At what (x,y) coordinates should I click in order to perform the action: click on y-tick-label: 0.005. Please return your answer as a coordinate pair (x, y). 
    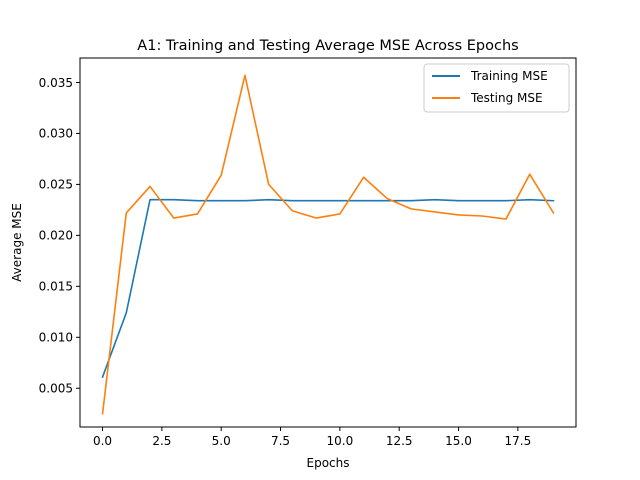
    Looking at the image, I should click on (56, 389).